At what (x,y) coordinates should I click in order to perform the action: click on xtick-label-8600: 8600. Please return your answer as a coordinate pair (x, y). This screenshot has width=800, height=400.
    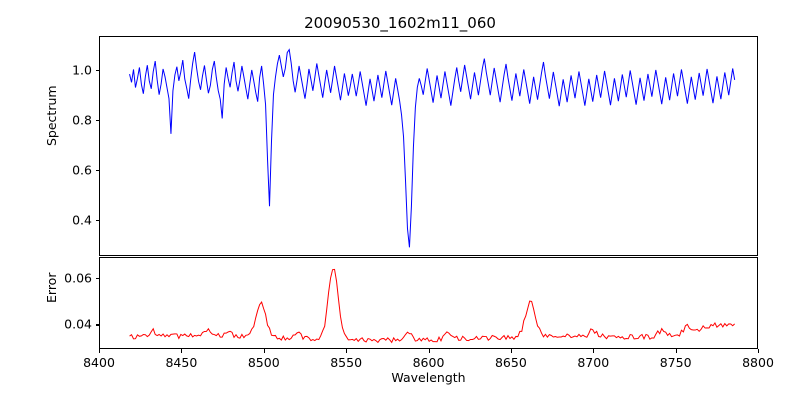
    Looking at the image, I should click on (428, 362).